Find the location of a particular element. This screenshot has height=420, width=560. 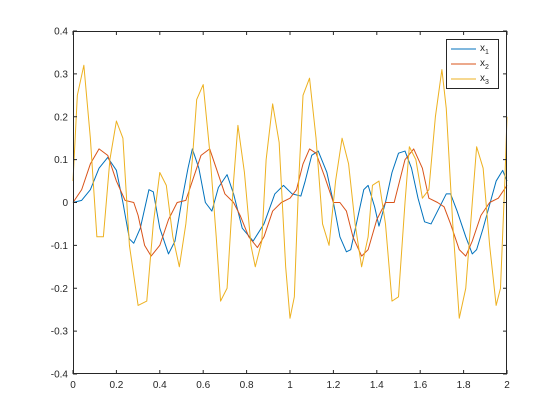

x-tick-label: 0.8 is located at coordinates (247, 385).